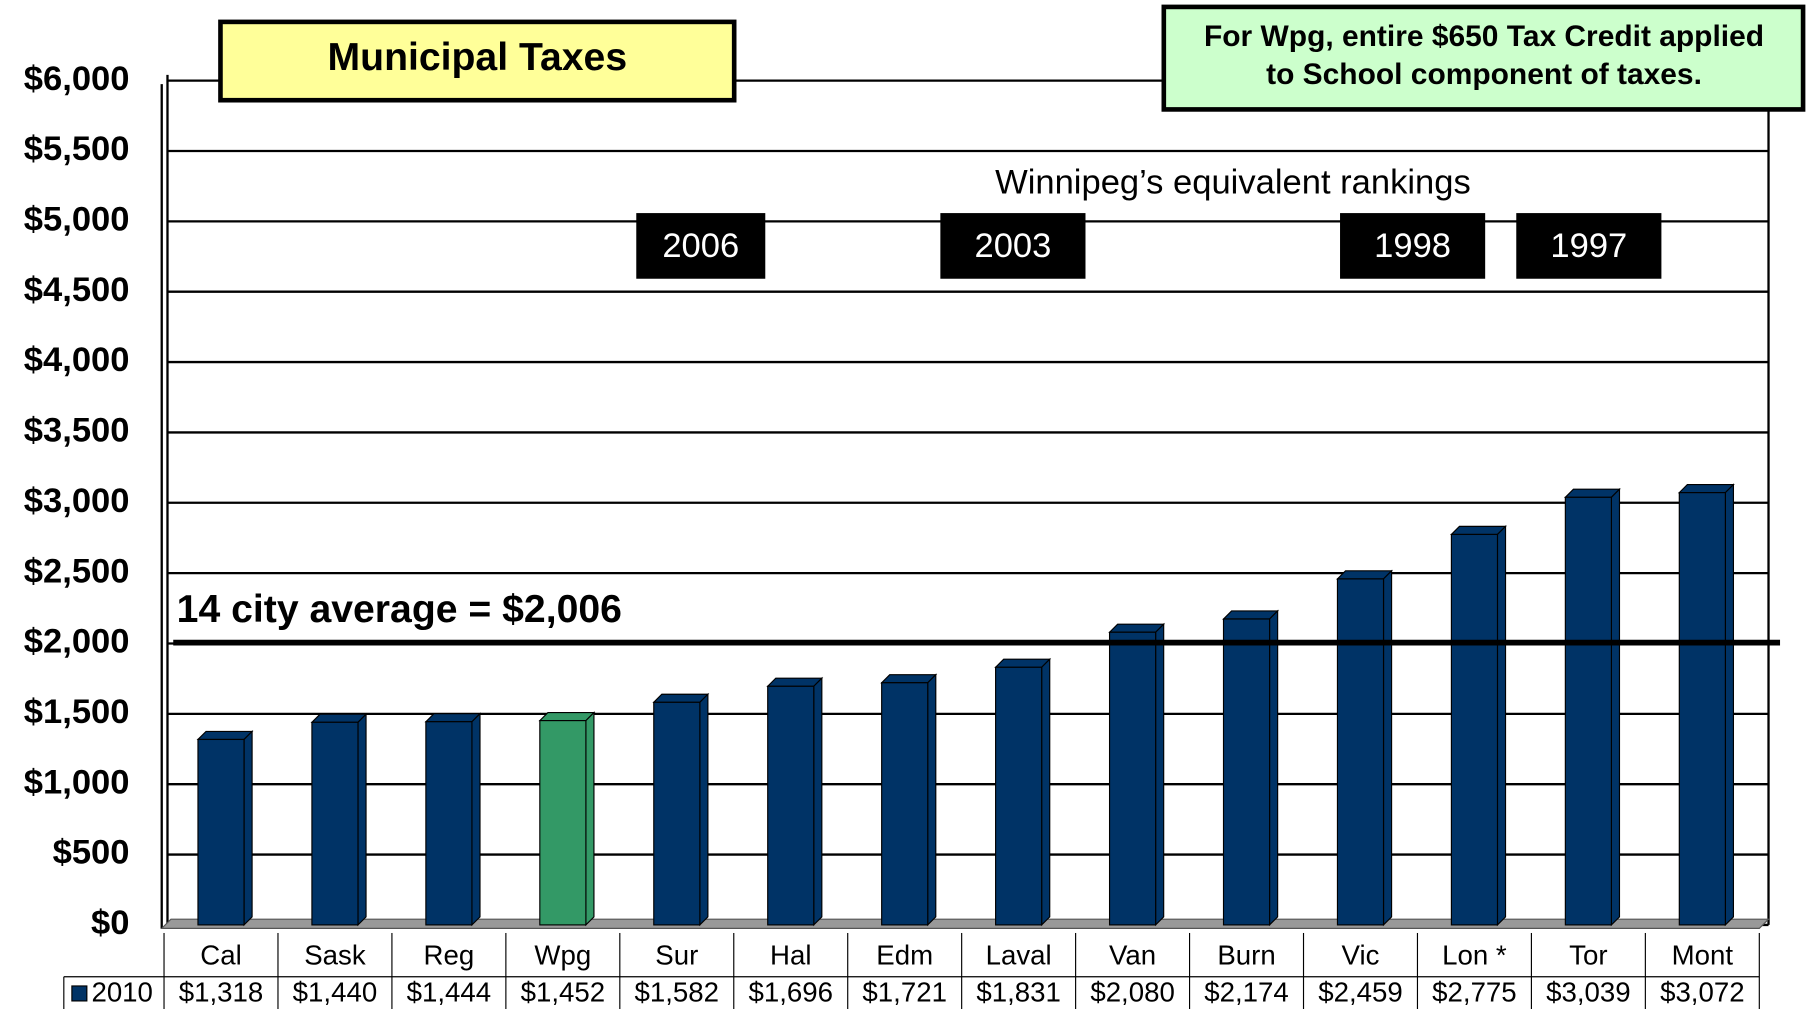  I want to click on note-box, so click(1483, 58).